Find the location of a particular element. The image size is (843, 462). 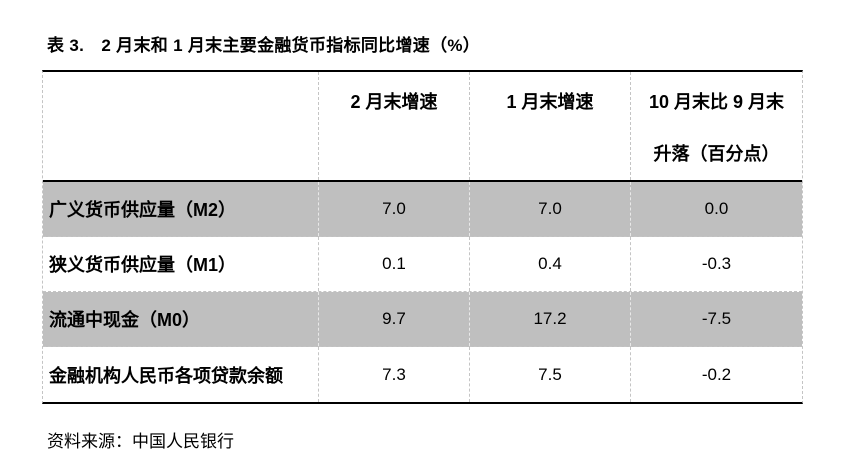

jan-growth-value: 17.2 is located at coordinates (550, 319).